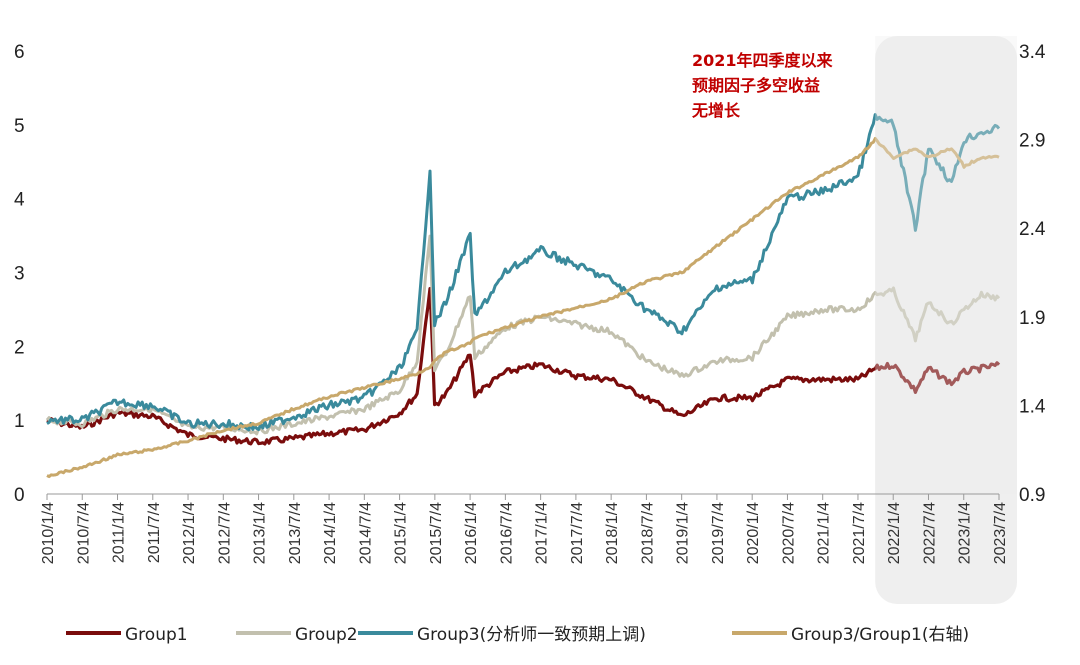 The width and height of the screenshot is (1080, 665). Describe the element at coordinates (1032, 495) in the screenshot. I see `y-right-tick-label: 0.9` at that location.